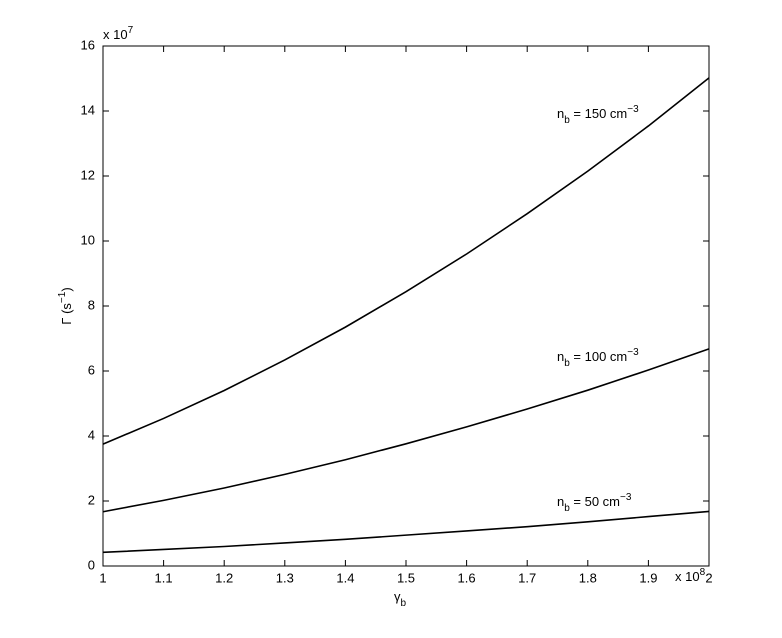 The height and width of the screenshot is (638, 782). What do you see at coordinates (91, 499) in the screenshot?
I see `y-tick-label: 2` at bounding box center [91, 499].